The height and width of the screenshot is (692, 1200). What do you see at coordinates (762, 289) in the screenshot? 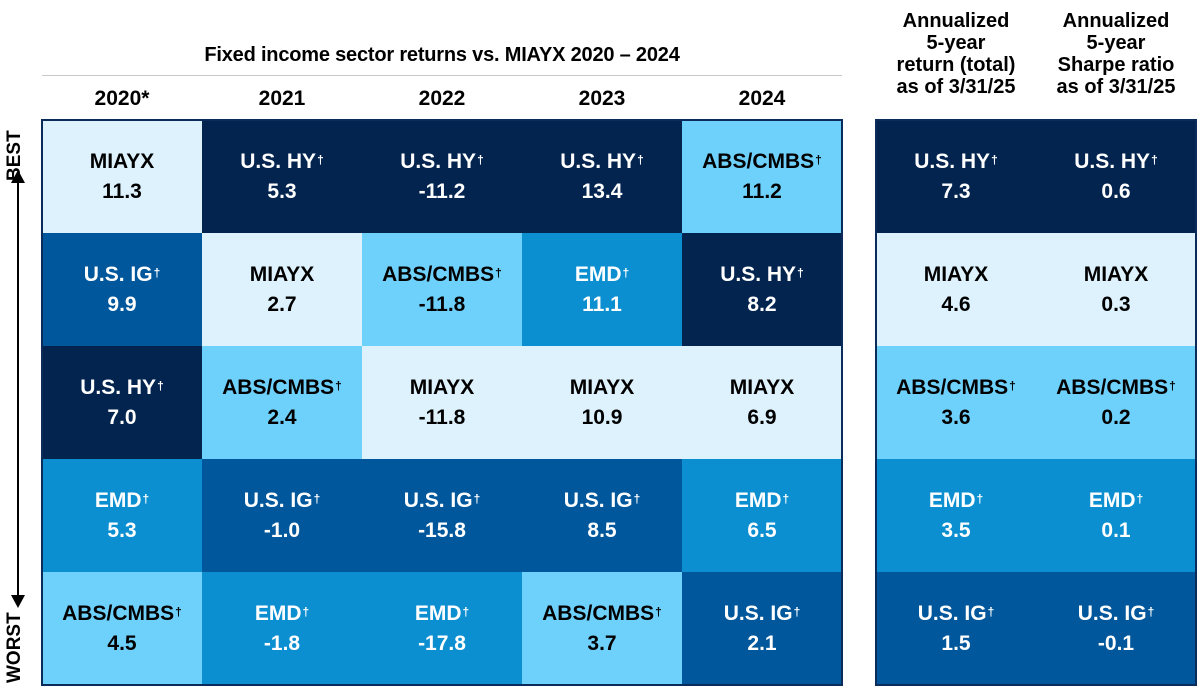
I see `year-cell: U.S. HY† 8.2` at bounding box center [762, 289].